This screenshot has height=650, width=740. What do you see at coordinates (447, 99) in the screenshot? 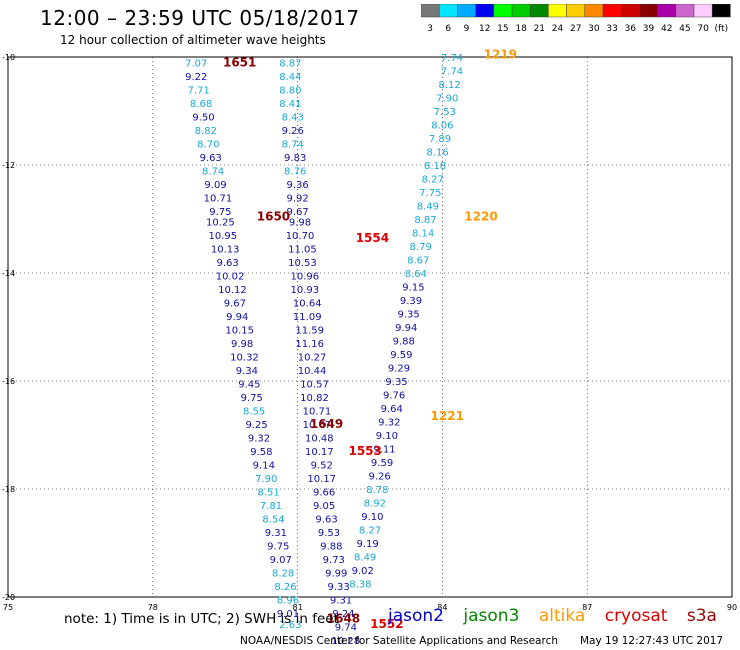
I see `wave-height-label: 7.90` at bounding box center [447, 99].